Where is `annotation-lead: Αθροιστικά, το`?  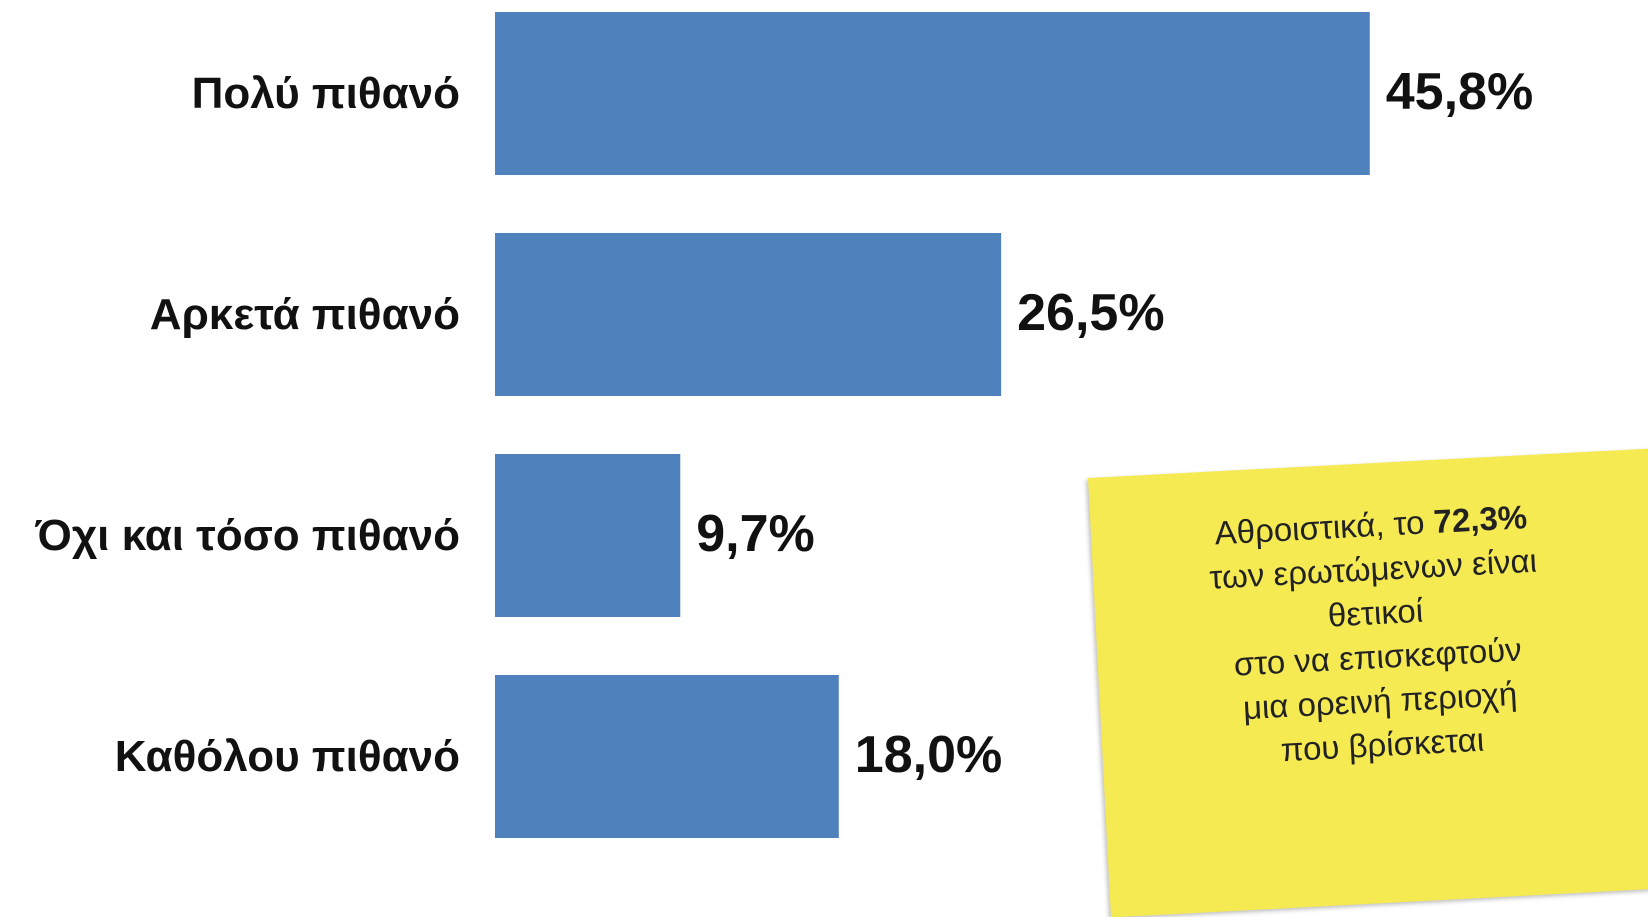 annotation-lead: Αθροιστικά, το is located at coordinates (1319, 527).